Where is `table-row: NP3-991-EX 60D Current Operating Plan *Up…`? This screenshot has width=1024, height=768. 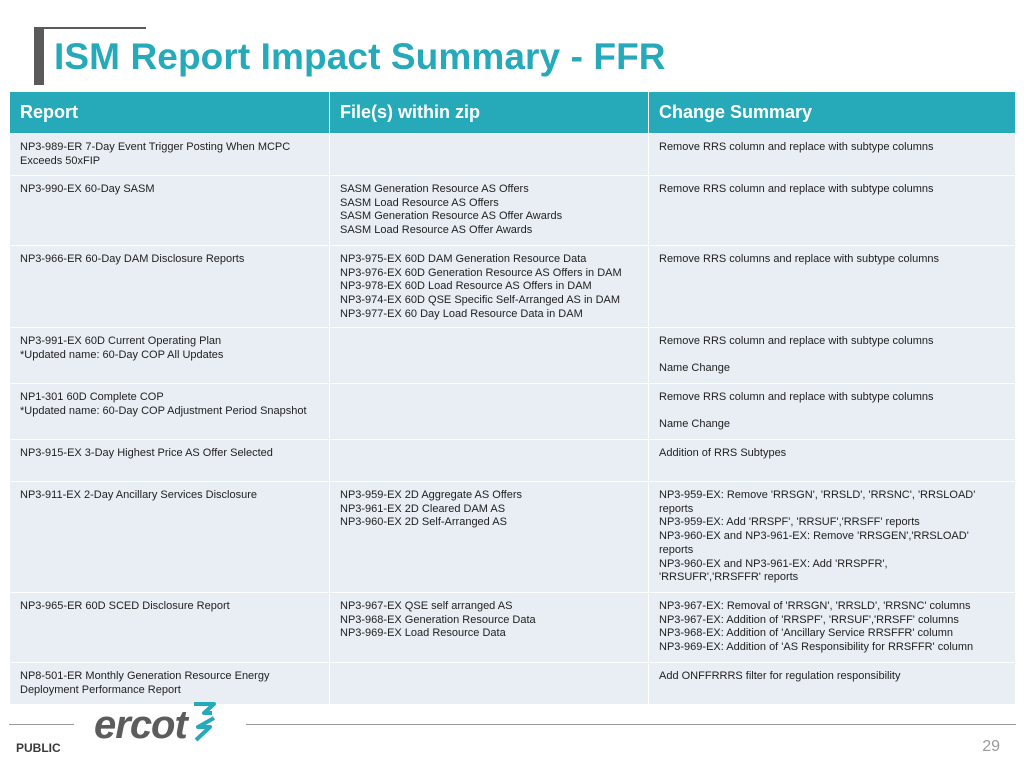 table-row: NP3-991-EX 60D Current Operating Plan *Up… is located at coordinates (512, 355).